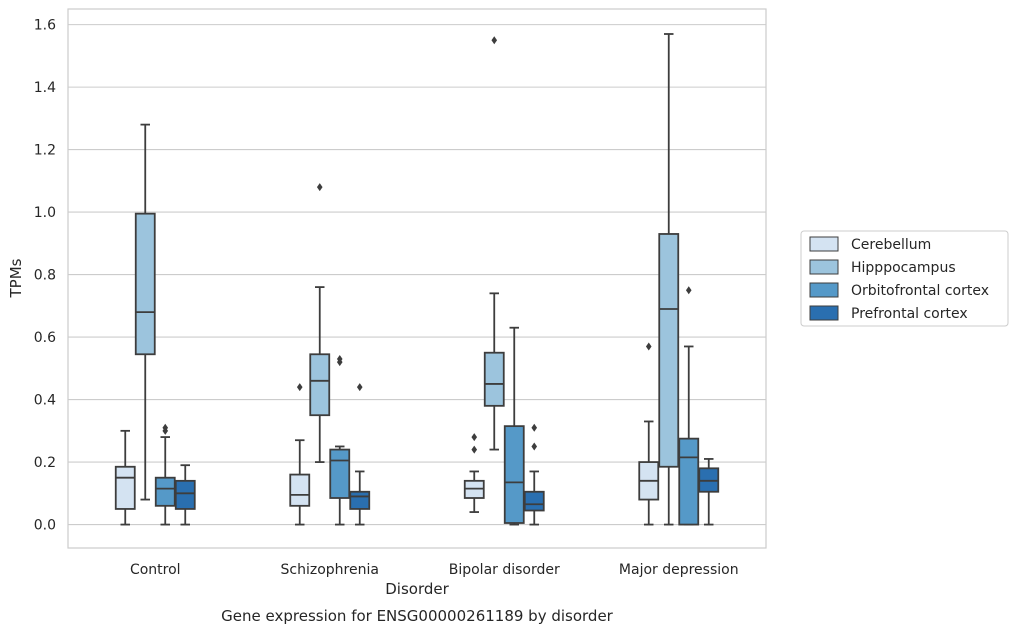  I want to click on y-tick-labels: 0.0 0.2 0.4 0.6 0.8 1.0 1.2 1.4 1.6, so click(45, 276).